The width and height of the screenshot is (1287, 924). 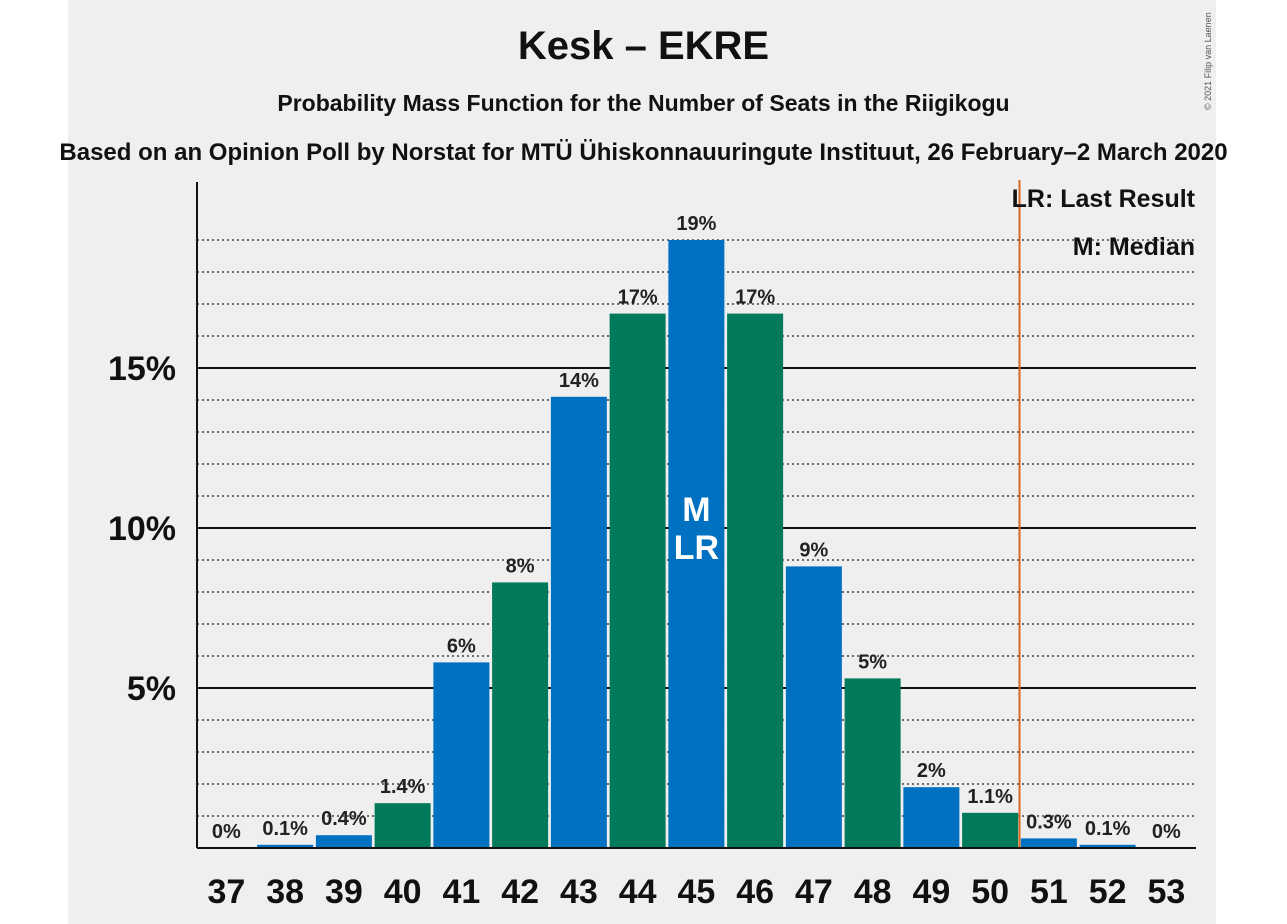 I want to click on x-tick-label: 42, so click(x=520, y=892).